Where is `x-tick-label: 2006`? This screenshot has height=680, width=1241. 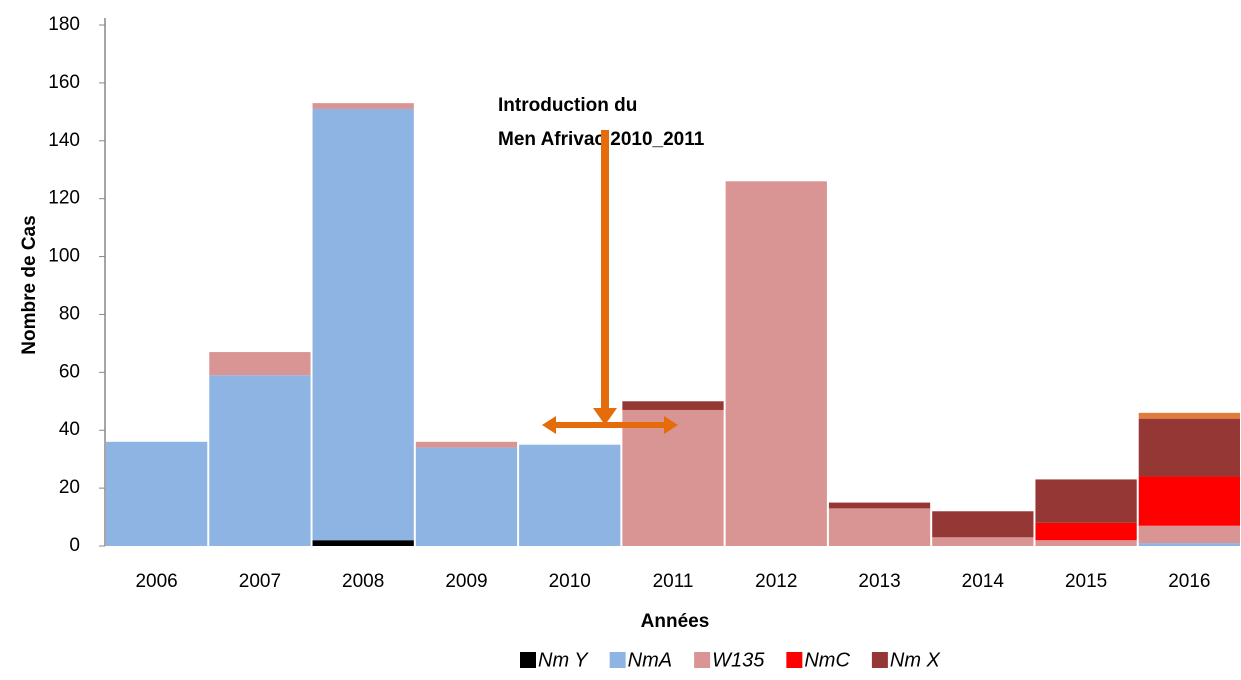
x-tick-label: 2006 is located at coordinates (156, 581).